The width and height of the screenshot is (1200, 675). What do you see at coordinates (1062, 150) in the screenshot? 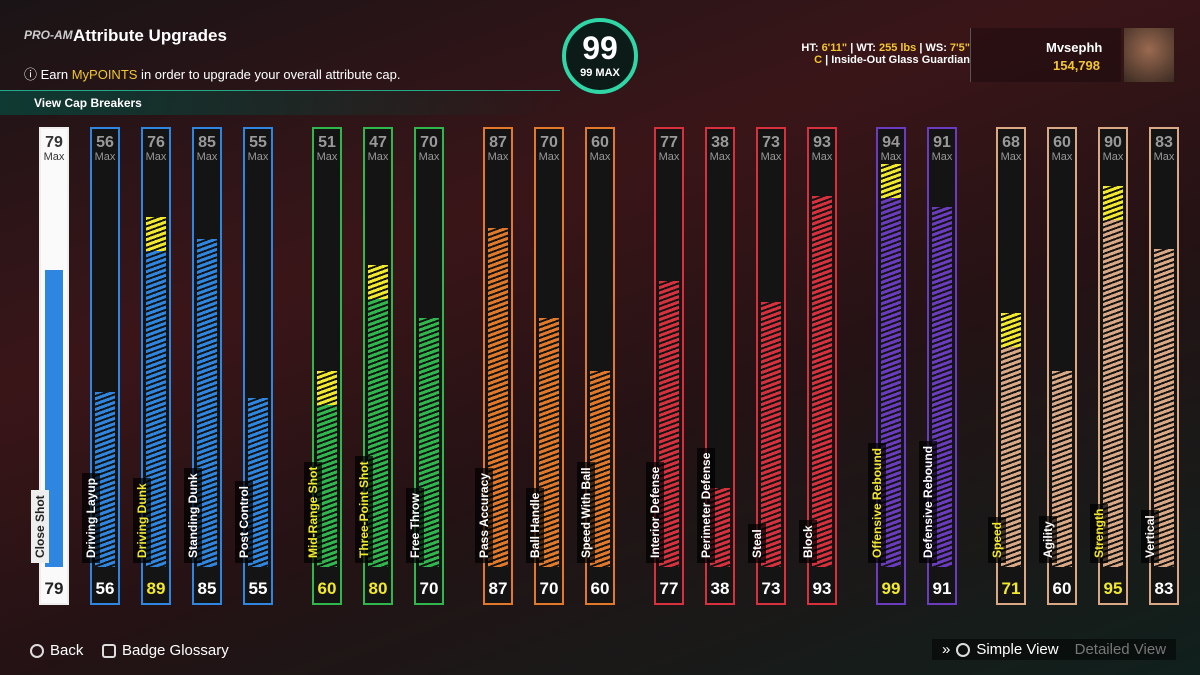
I see `attribute-max: 60 Max` at bounding box center [1062, 150].